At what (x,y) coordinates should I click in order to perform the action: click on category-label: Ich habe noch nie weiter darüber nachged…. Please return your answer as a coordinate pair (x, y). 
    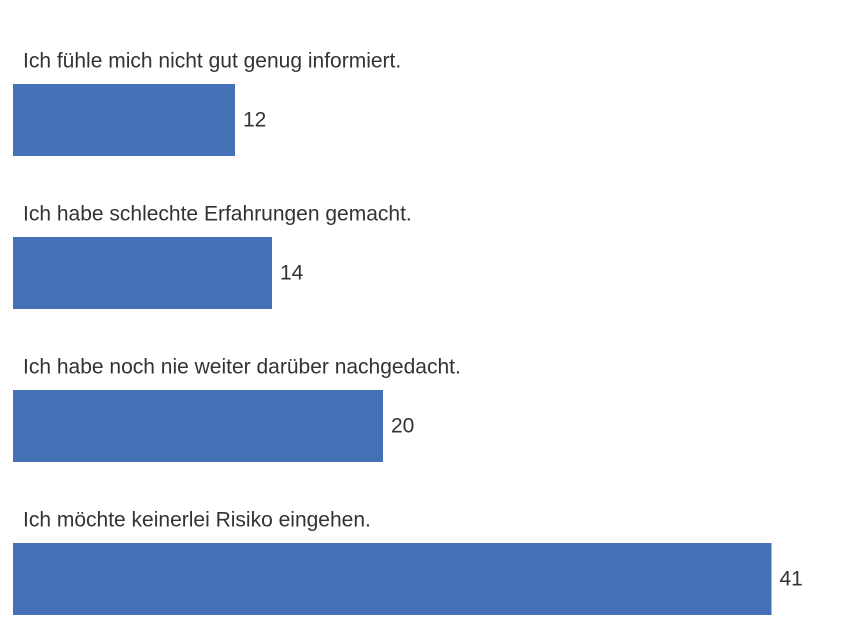
    Looking at the image, I should click on (242, 367).